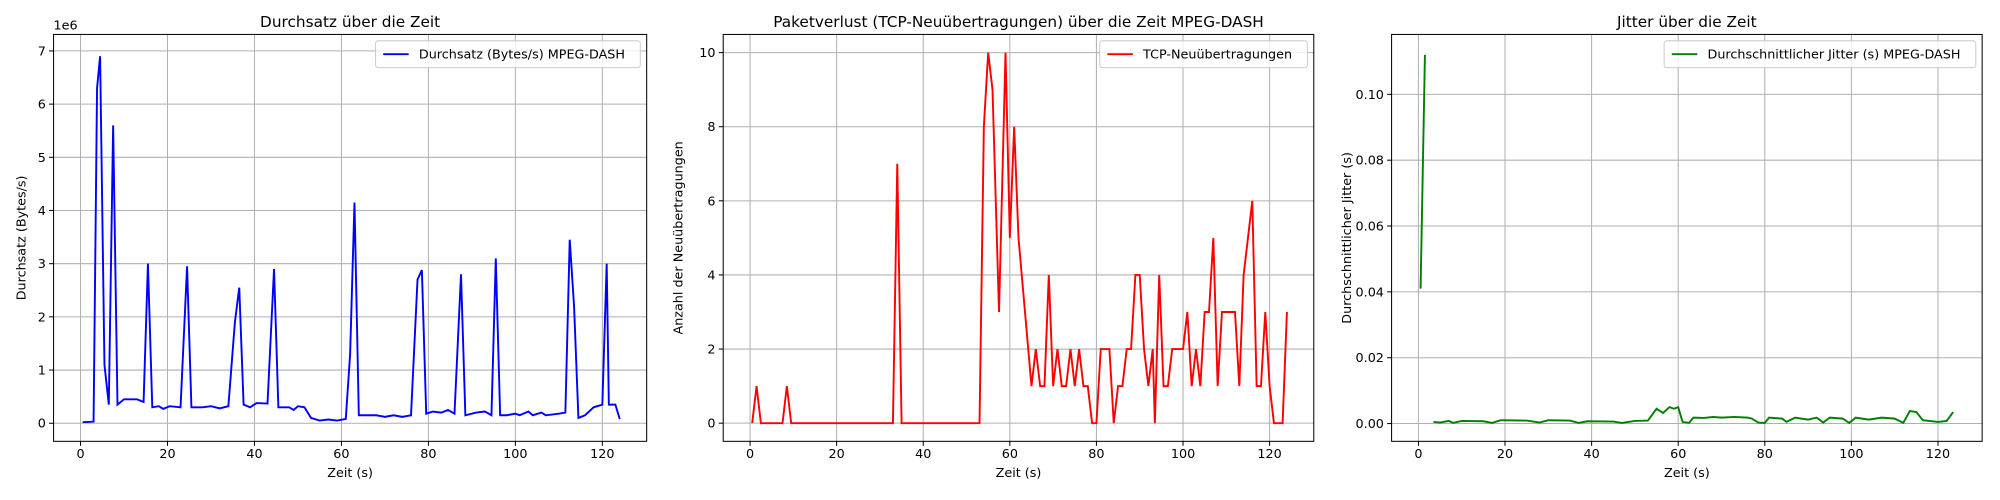  Describe the element at coordinates (1834, 55) in the screenshot. I see `legend-label: Durchschnittlicher Jitter (s) MPEG-DASH` at that location.